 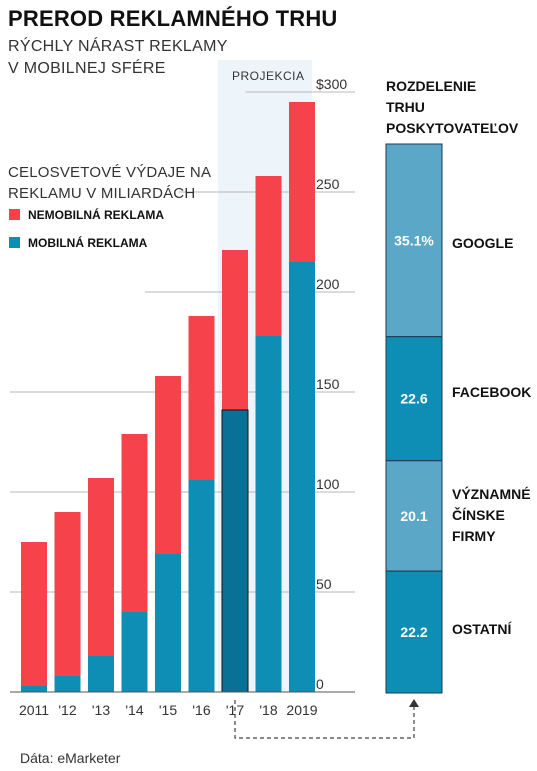 I want to click on chart-subtitle-line-1: RÝCHLY NÁRAST REKLAMY, so click(x=118, y=46).